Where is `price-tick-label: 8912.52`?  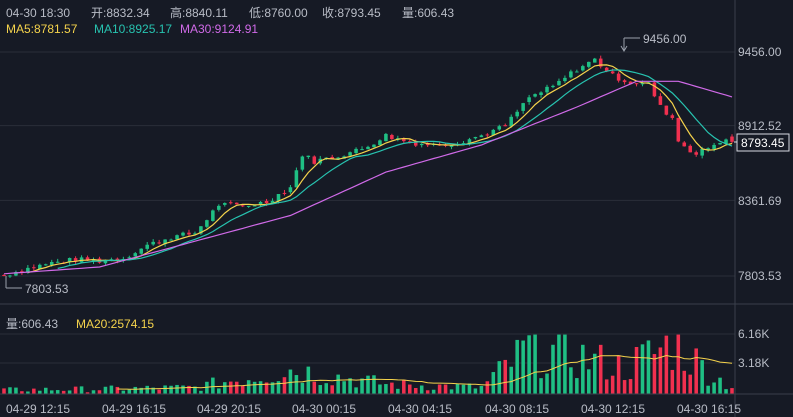 price-tick-label: 8912.52 is located at coordinates (760, 126).